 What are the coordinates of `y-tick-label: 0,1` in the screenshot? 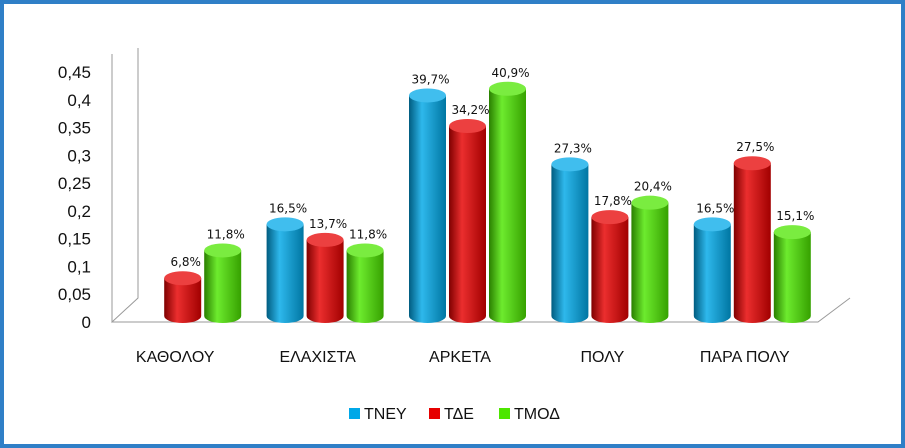 It's located at (79, 266).